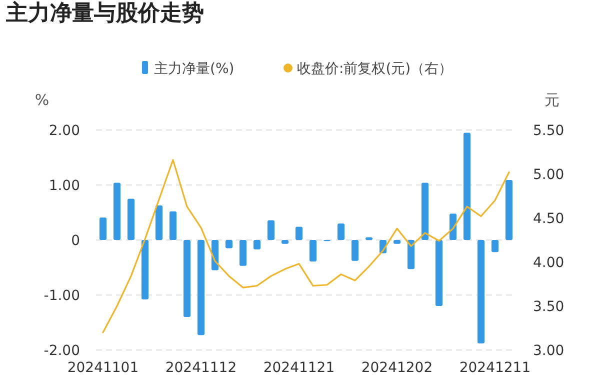 The width and height of the screenshot is (600, 375). Describe the element at coordinates (104, 13) in the screenshot. I see `chart-title: 主力净量与股价走势` at that location.